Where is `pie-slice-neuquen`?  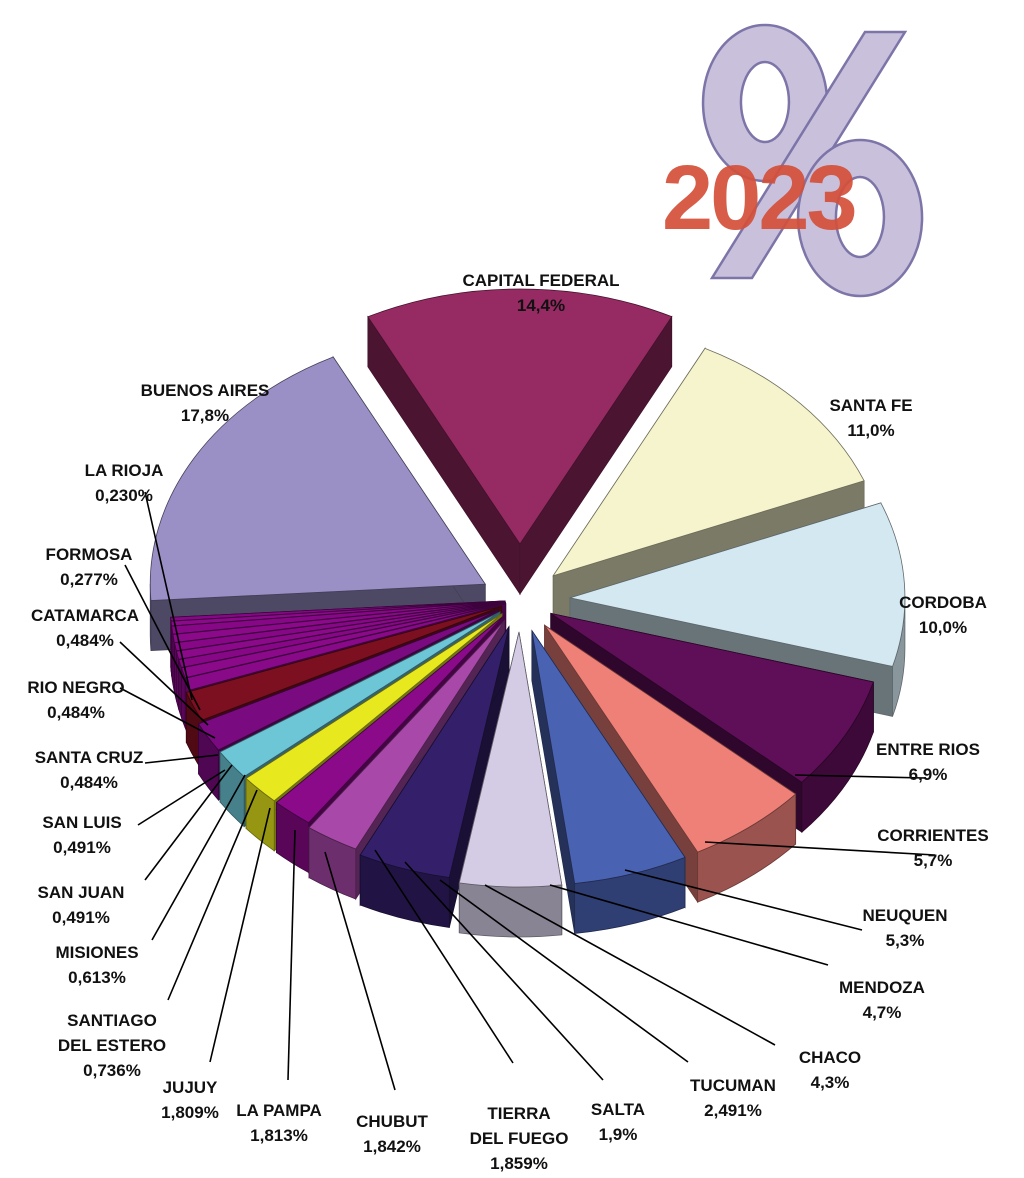 pie-slice-neuquen is located at coordinates (608, 781).